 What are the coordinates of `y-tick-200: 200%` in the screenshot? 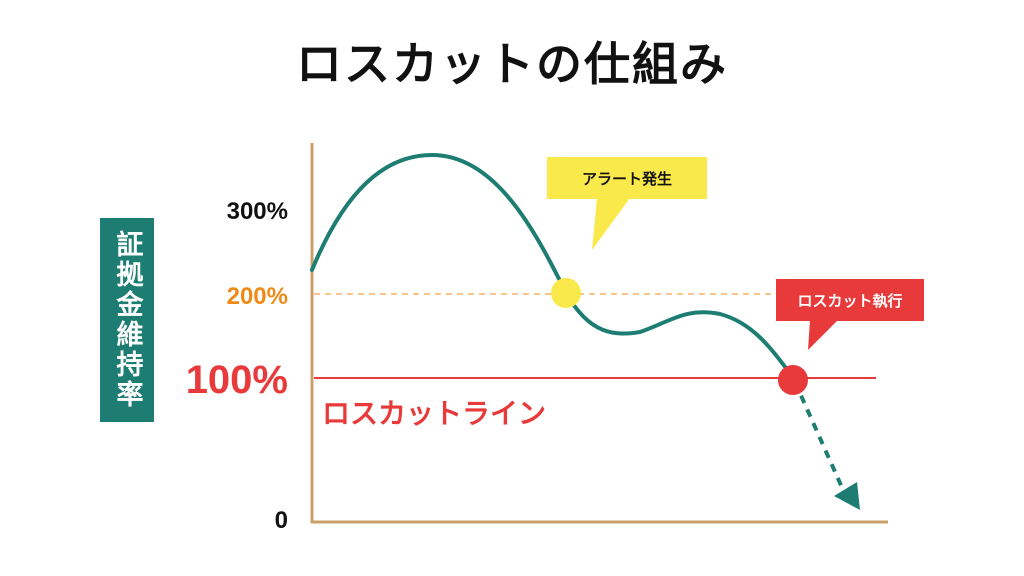 It's located at (257, 296).